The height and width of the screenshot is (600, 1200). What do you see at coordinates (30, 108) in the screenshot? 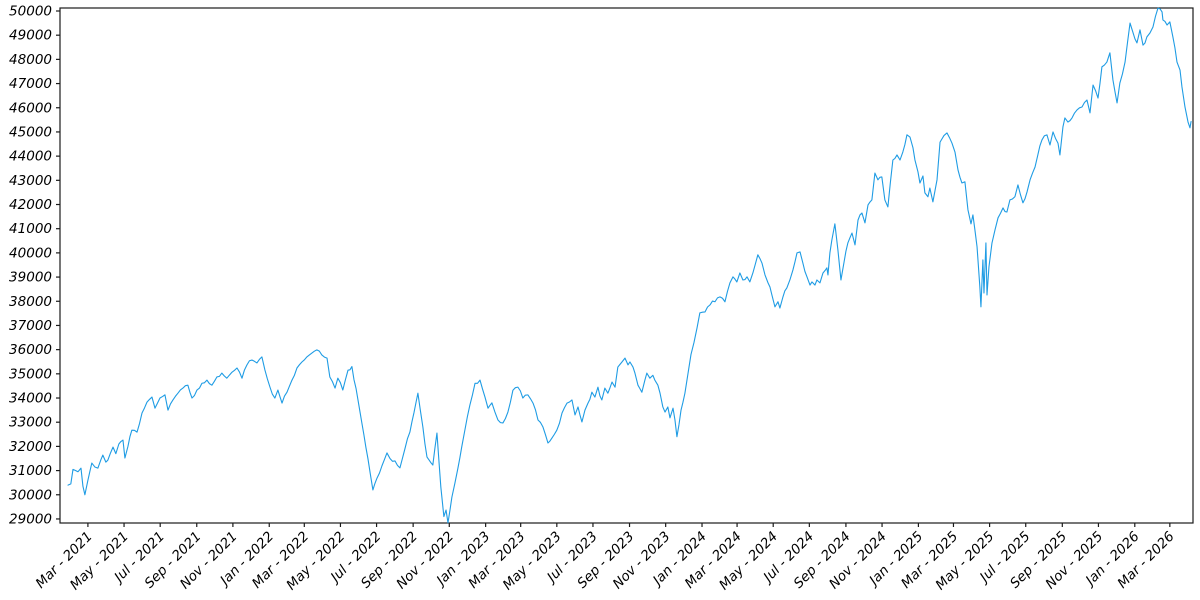
I see `y-tick-label: 46000` at bounding box center [30, 108].